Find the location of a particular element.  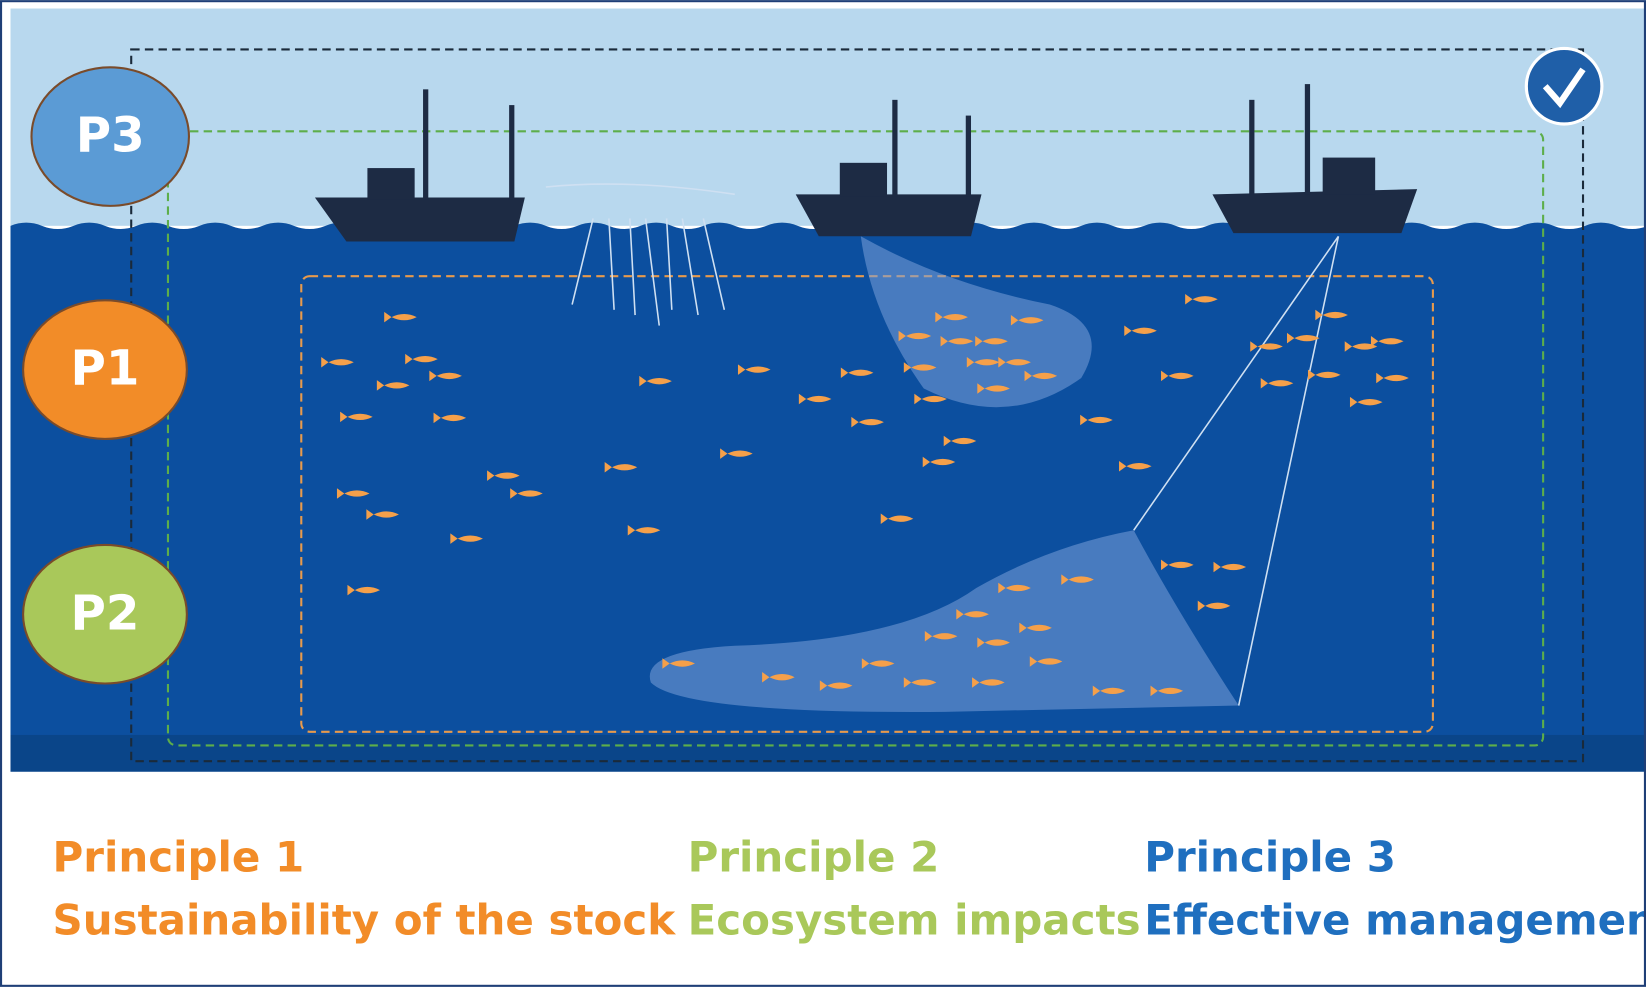

seabed is located at coordinates (828, 753).